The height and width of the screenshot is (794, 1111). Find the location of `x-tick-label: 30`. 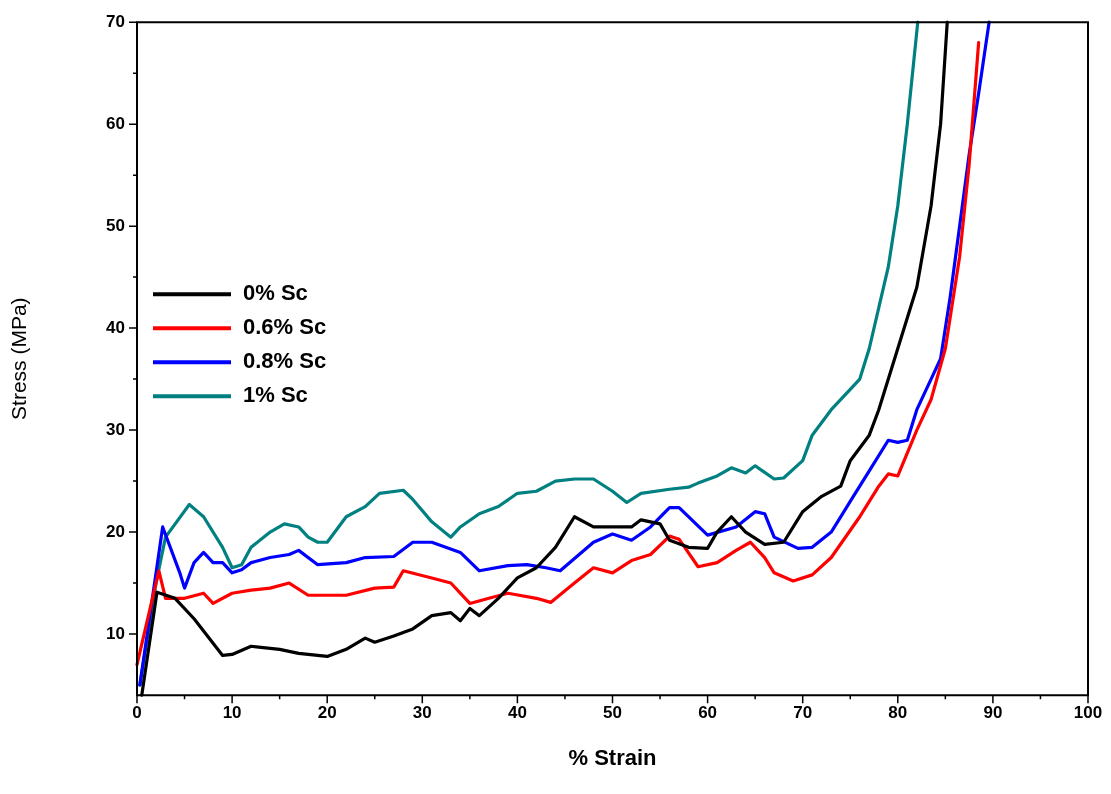

x-tick-label: 30 is located at coordinates (422, 713).